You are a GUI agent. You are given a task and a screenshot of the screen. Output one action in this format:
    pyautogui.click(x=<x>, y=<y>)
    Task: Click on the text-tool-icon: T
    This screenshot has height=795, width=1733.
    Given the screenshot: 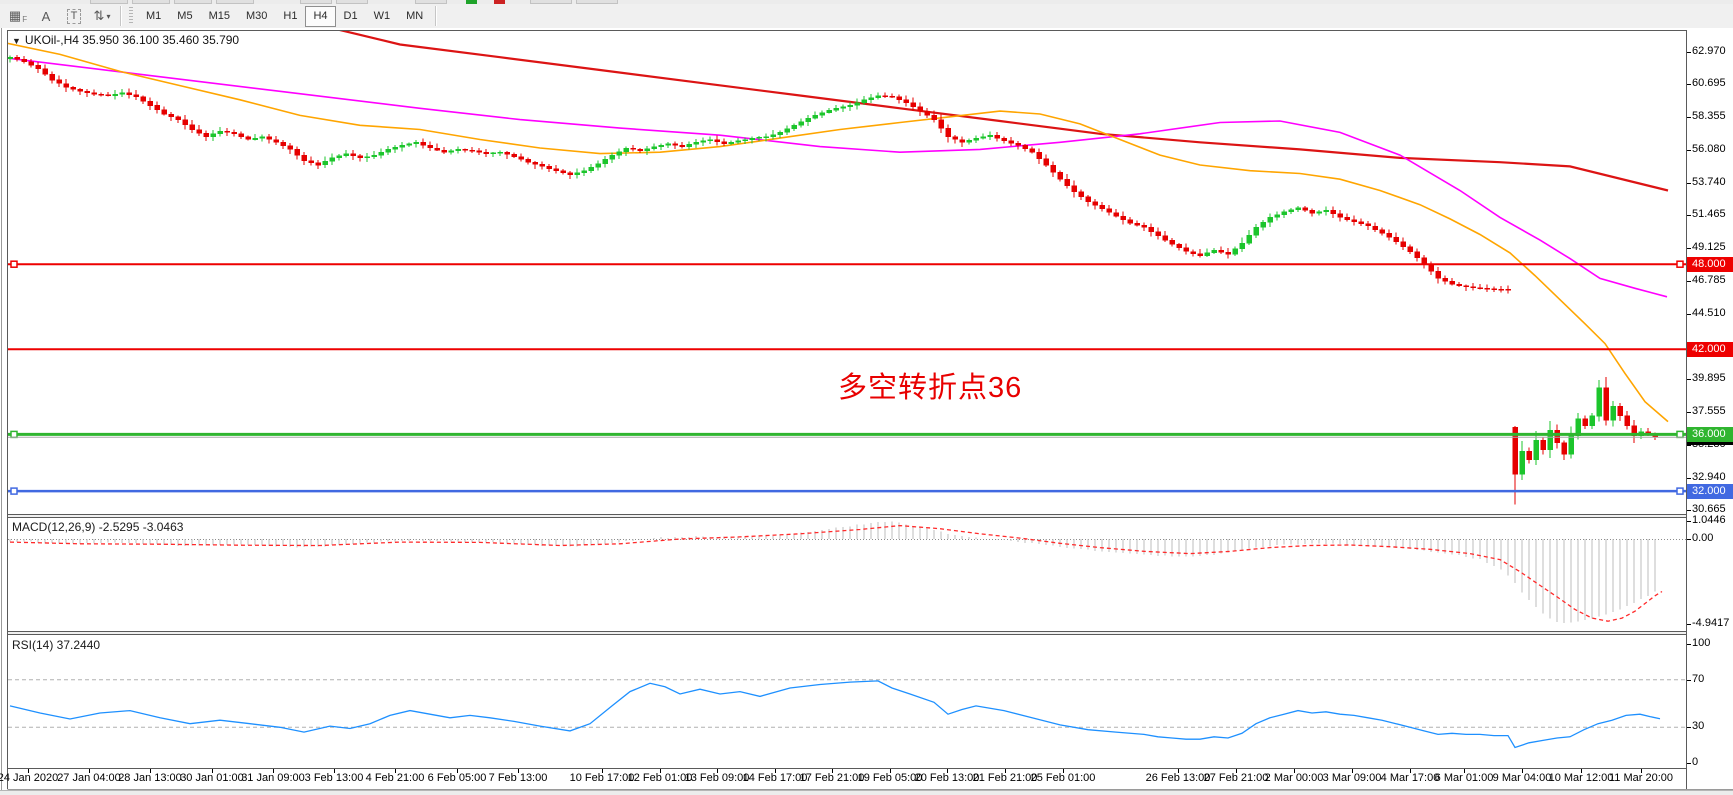 What is the action you would take?
    pyautogui.click(x=74, y=16)
    